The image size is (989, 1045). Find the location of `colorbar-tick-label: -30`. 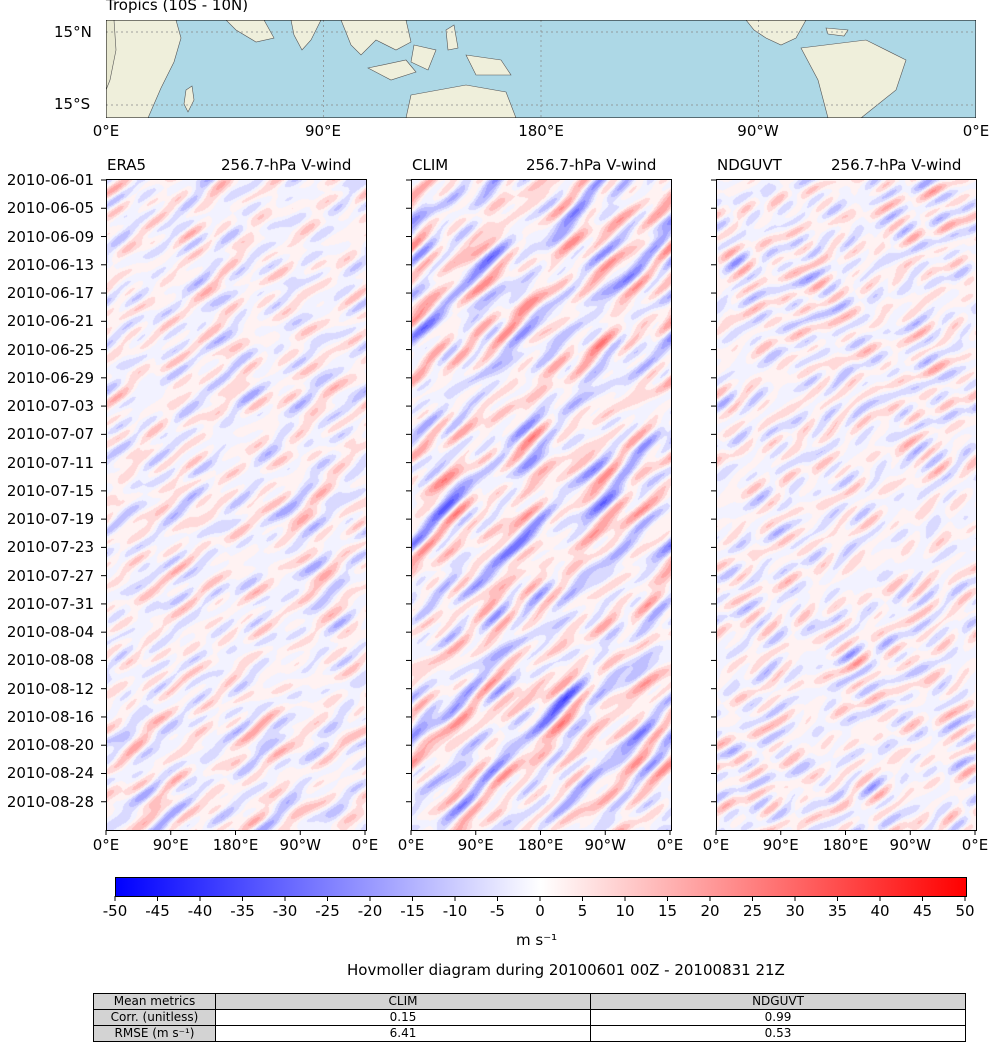

colorbar-tick-label: -30 is located at coordinates (285, 911).